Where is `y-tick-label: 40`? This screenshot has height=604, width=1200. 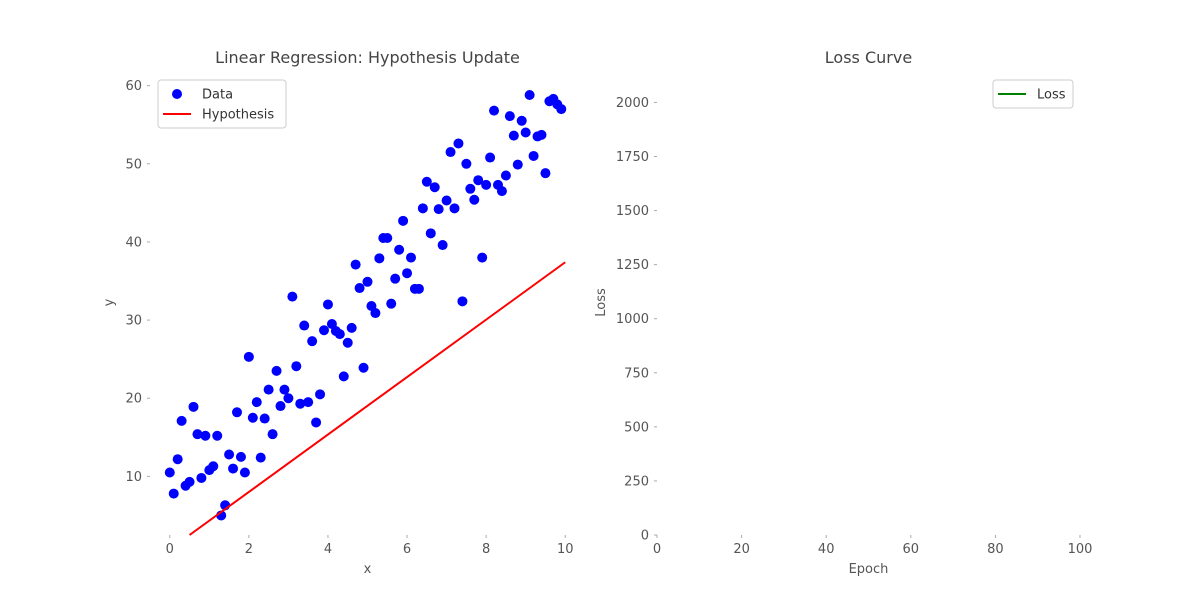
y-tick-label: 40 is located at coordinates (133, 242).